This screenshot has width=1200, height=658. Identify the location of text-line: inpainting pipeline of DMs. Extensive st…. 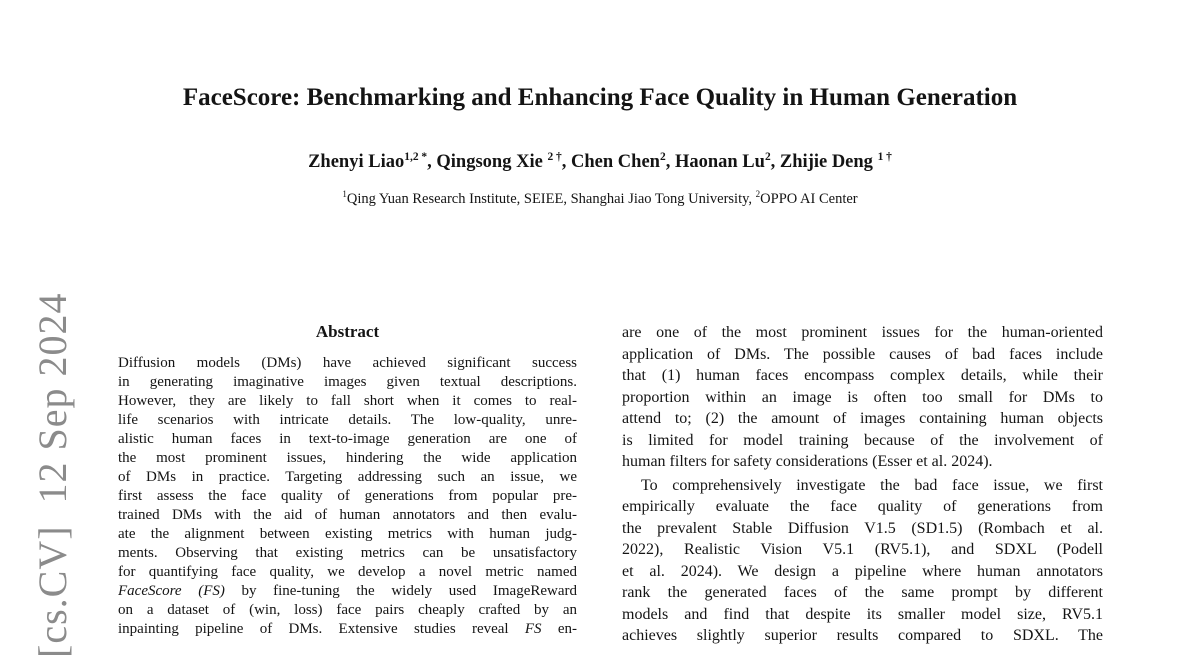
(347, 629).